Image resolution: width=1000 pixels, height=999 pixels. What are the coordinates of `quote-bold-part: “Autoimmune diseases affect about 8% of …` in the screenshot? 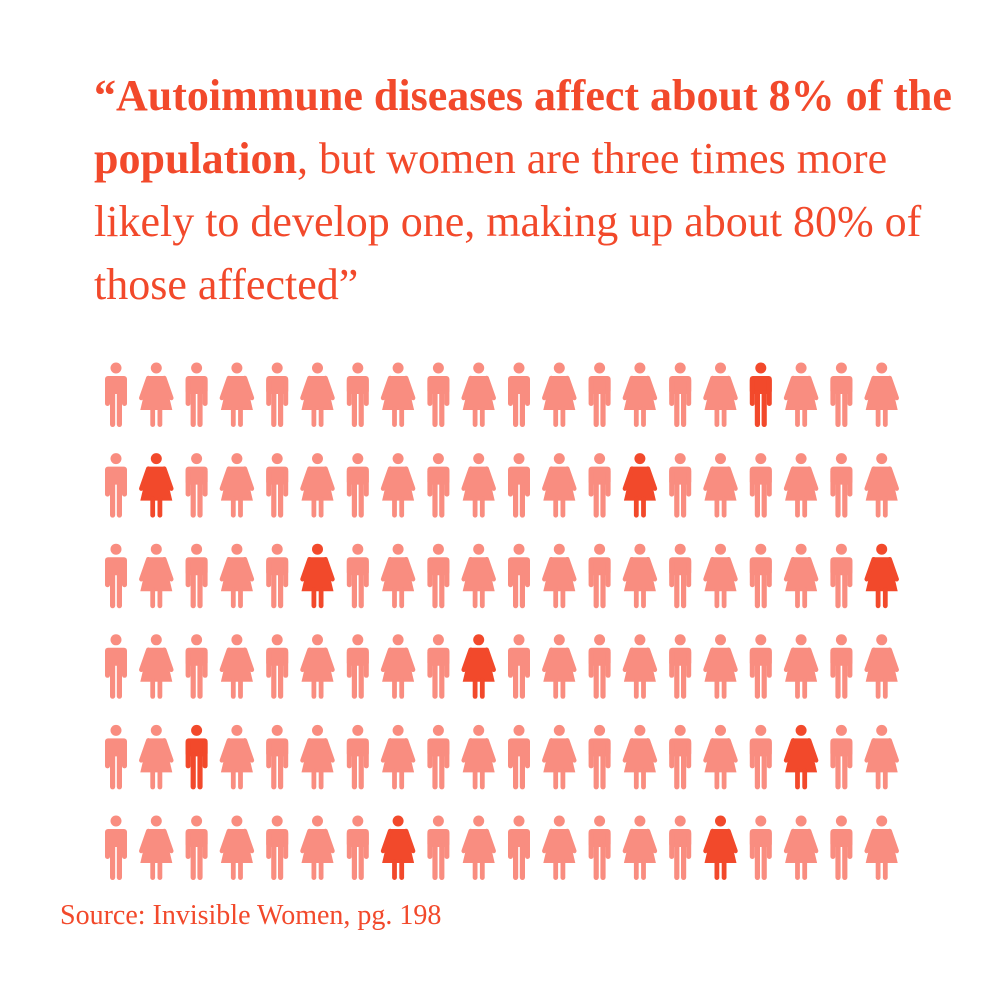 It's located at (523, 127).